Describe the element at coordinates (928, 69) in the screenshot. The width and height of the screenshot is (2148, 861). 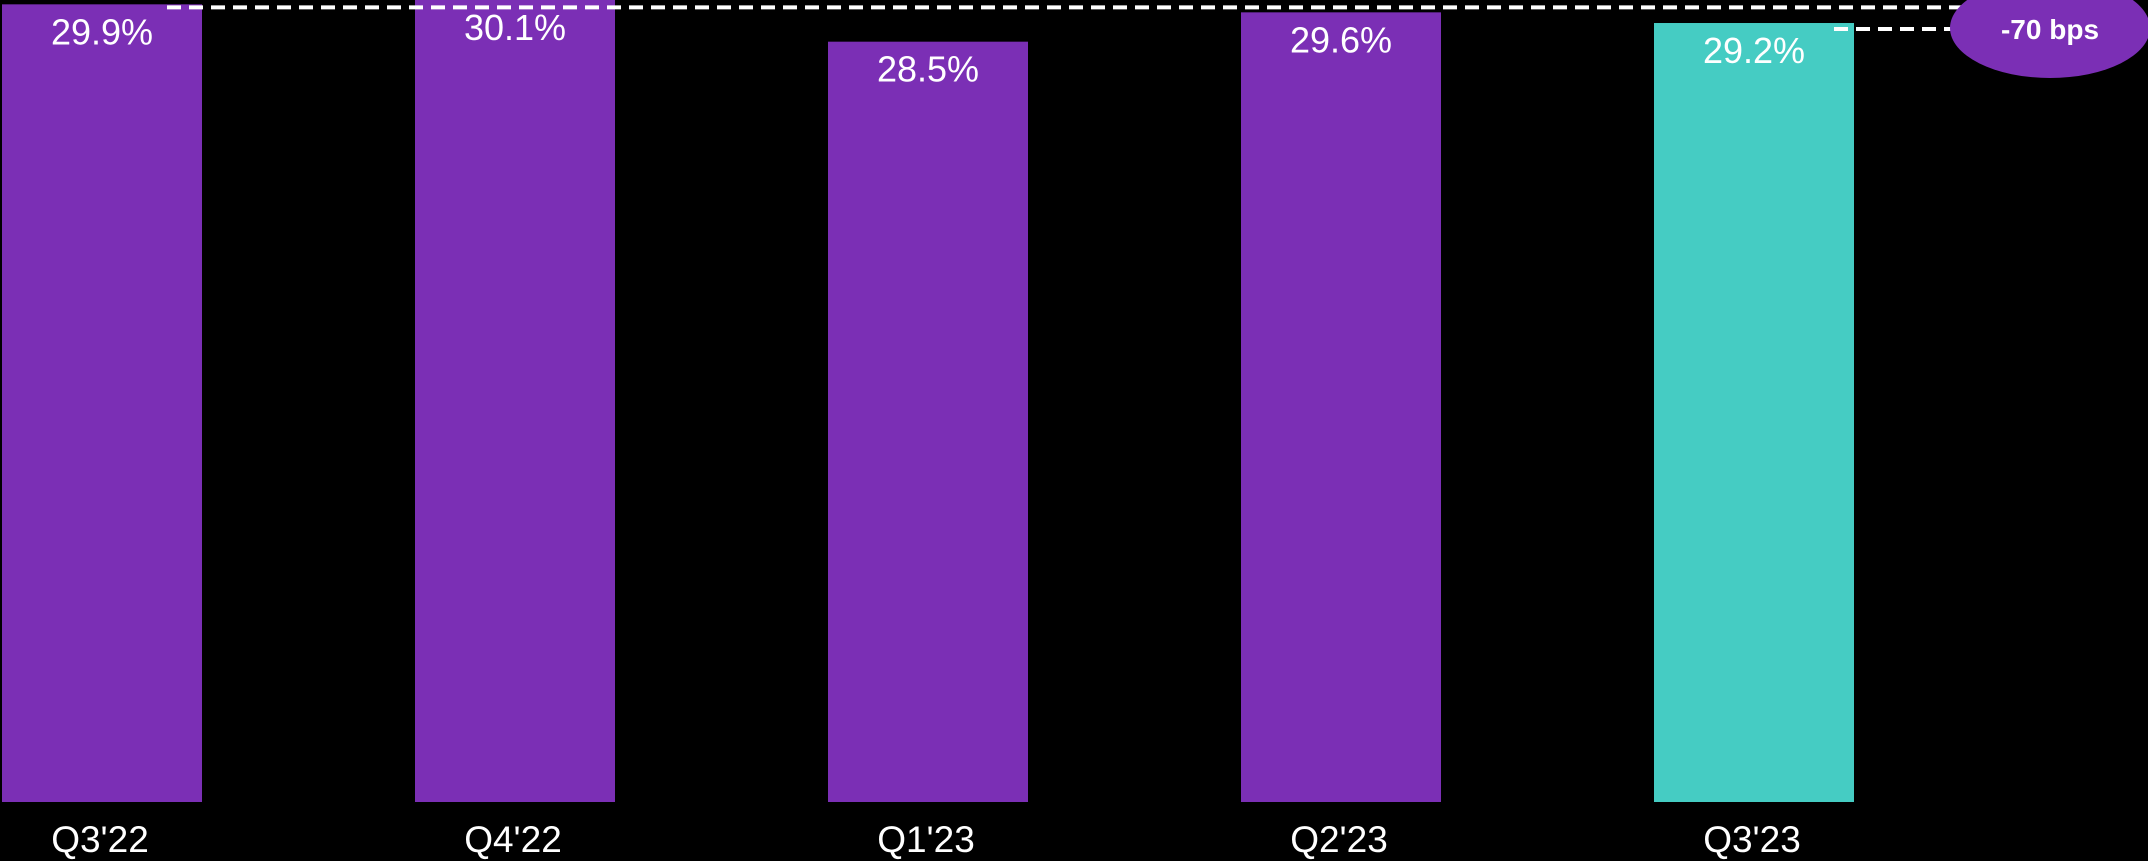
I see `bar-value-label: 28.5%` at that location.